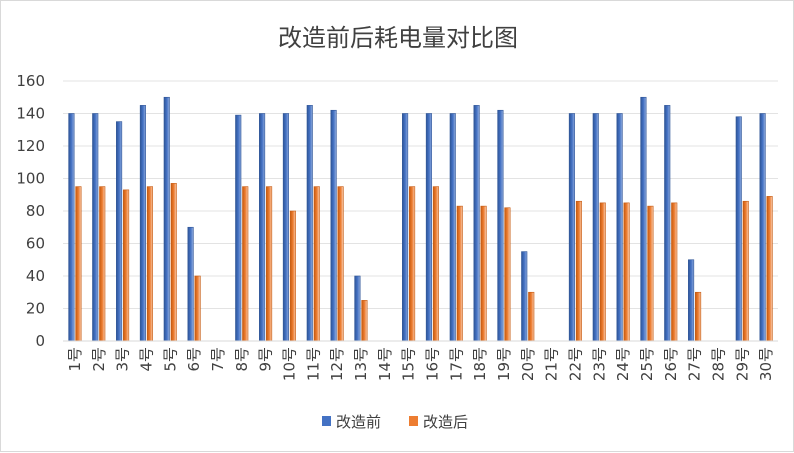 The height and width of the screenshot is (453, 794). I want to click on y-tick-label: 60, so click(35, 244).